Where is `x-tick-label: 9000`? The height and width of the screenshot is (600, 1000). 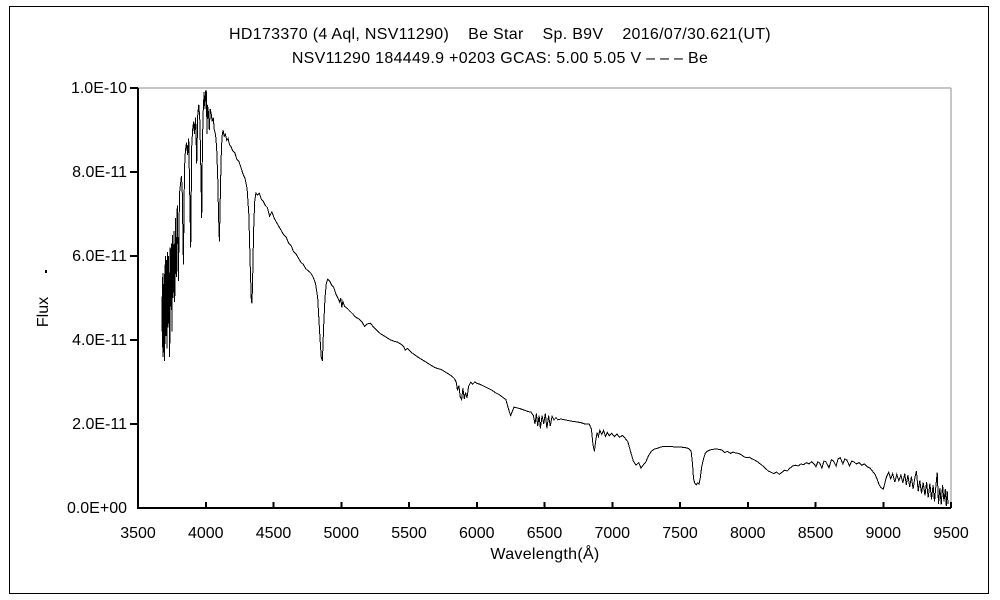 x-tick-label: 9000 is located at coordinates (883, 533).